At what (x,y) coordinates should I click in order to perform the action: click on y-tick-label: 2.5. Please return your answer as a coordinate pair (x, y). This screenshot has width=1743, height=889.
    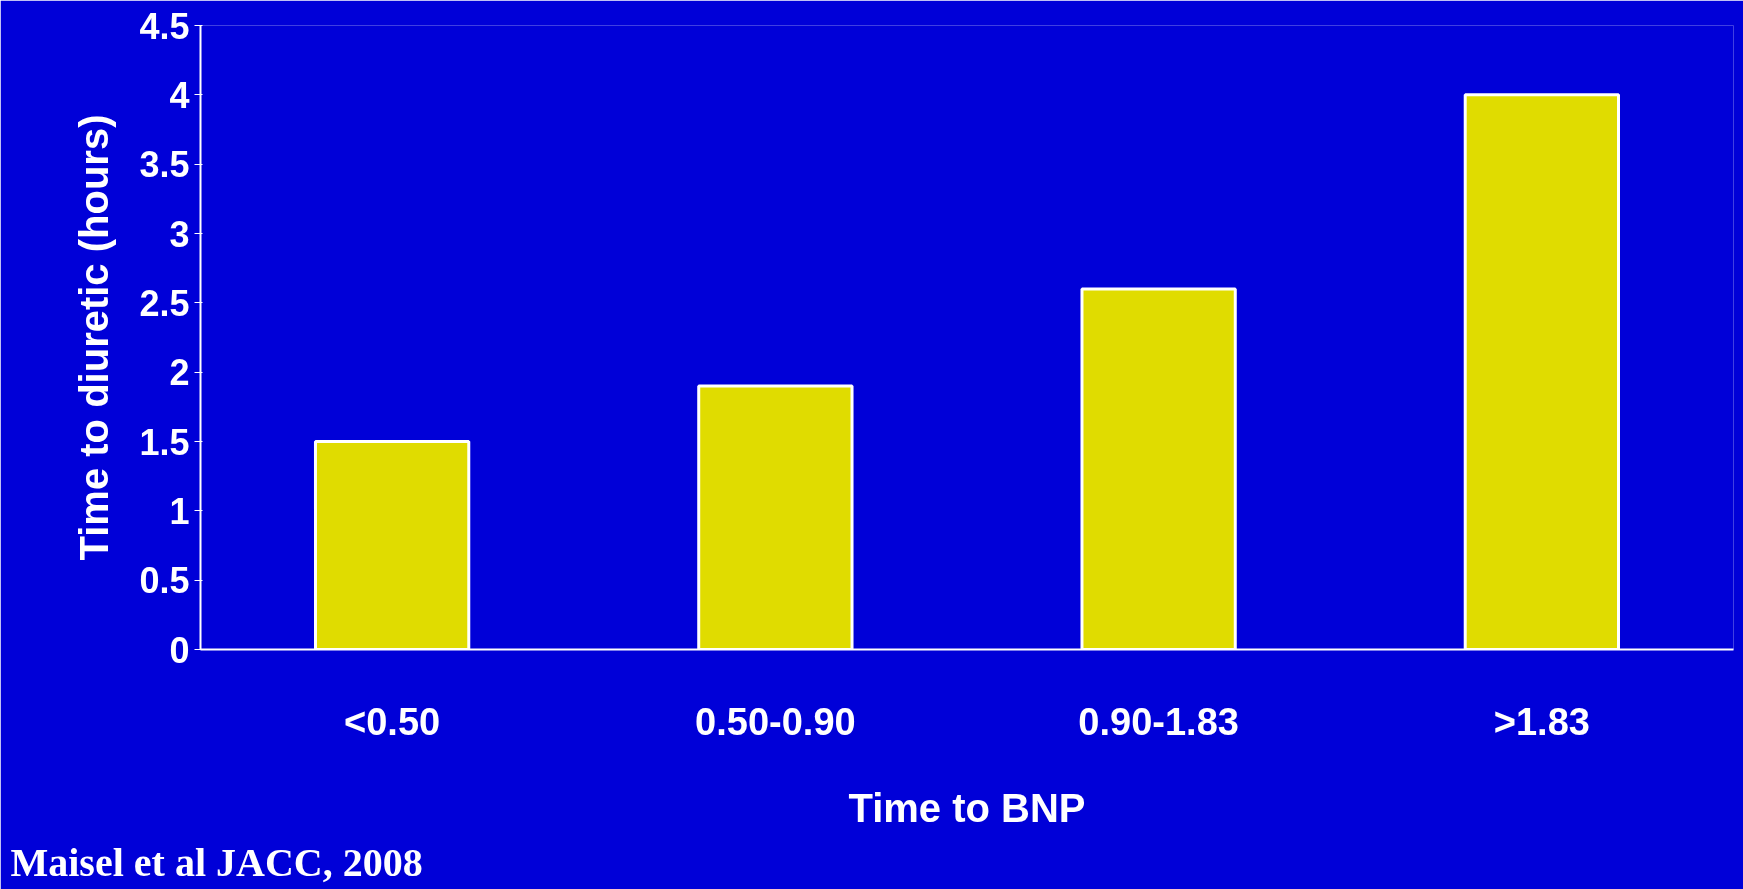
    Looking at the image, I should click on (164, 303).